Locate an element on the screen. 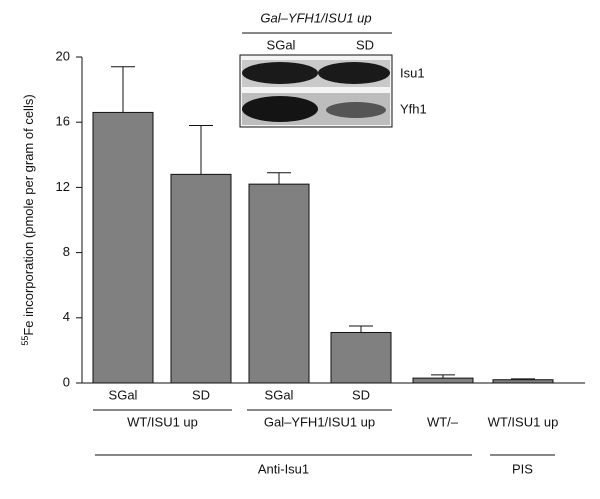 The image size is (600, 499). y-tick-label: 16 is located at coordinates (63, 121).